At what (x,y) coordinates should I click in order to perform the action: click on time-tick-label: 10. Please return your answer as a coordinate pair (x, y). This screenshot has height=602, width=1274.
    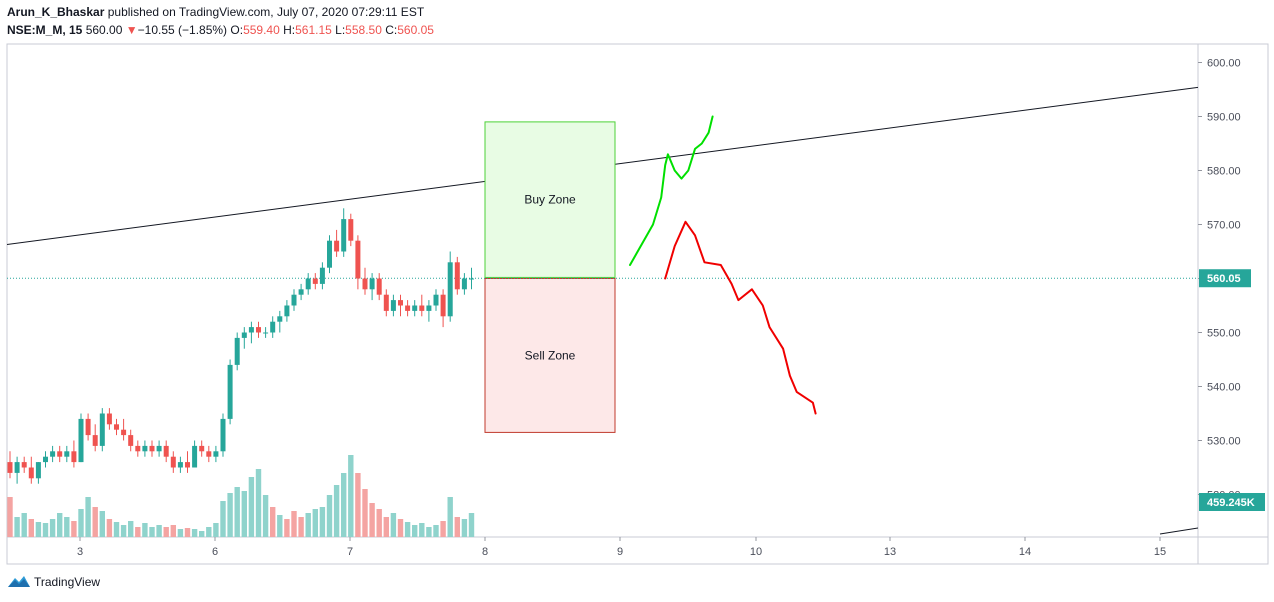
    Looking at the image, I should click on (756, 552).